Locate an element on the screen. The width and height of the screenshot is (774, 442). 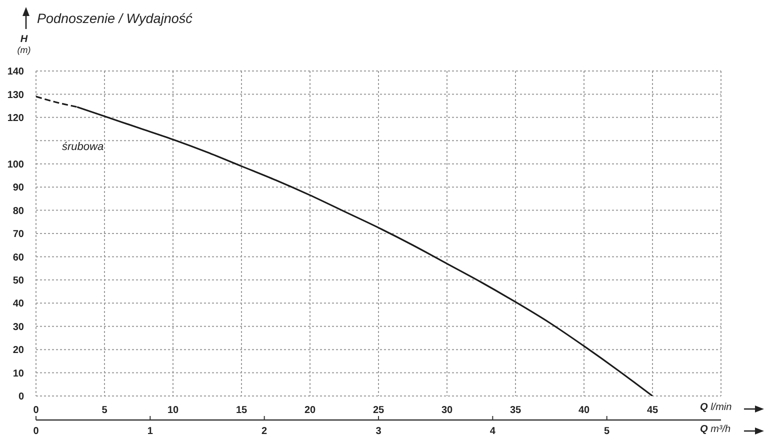
x2-tick-label: 3 is located at coordinates (379, 431).